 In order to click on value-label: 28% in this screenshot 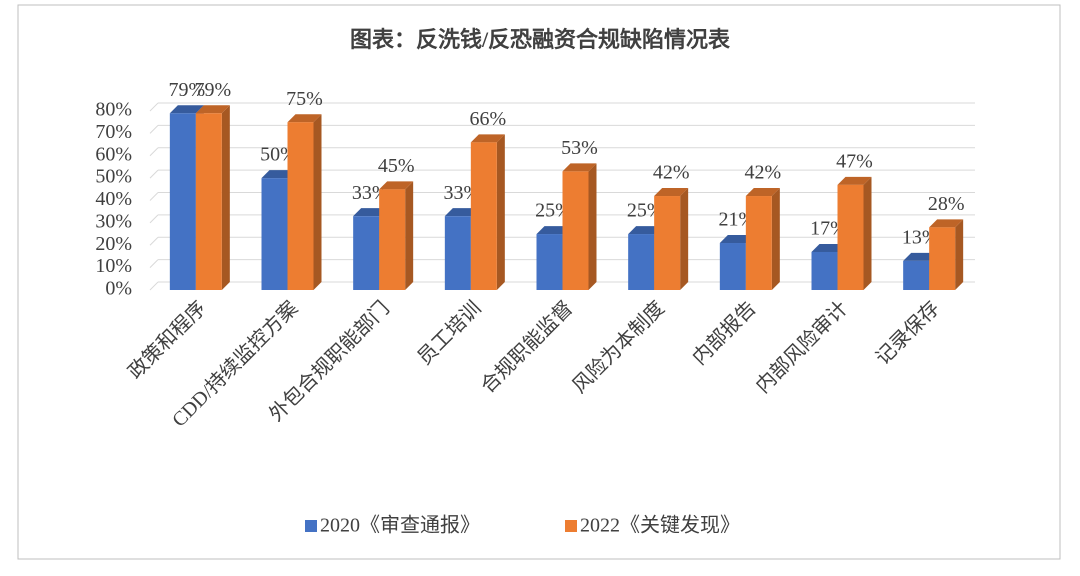, I will do `click(946, 204)`.